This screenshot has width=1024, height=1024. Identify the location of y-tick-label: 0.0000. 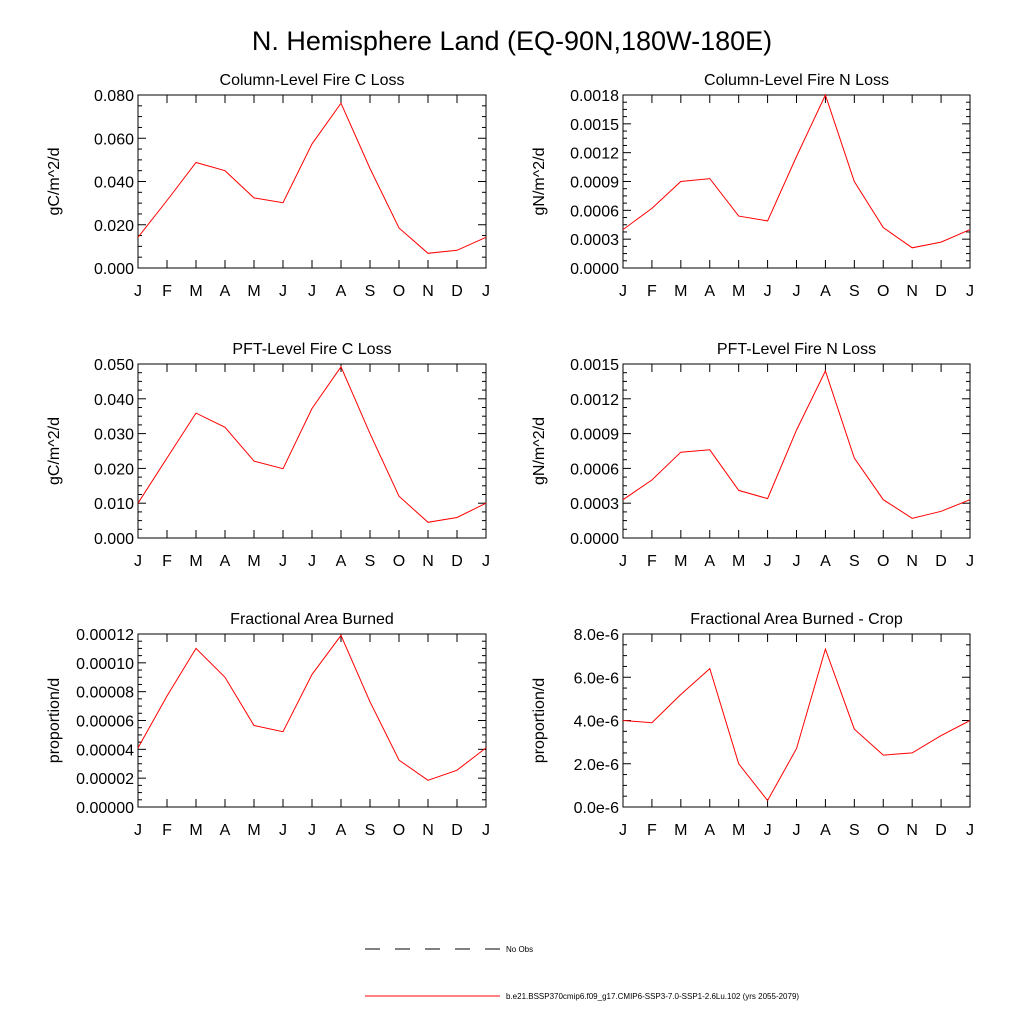
(594, 269).